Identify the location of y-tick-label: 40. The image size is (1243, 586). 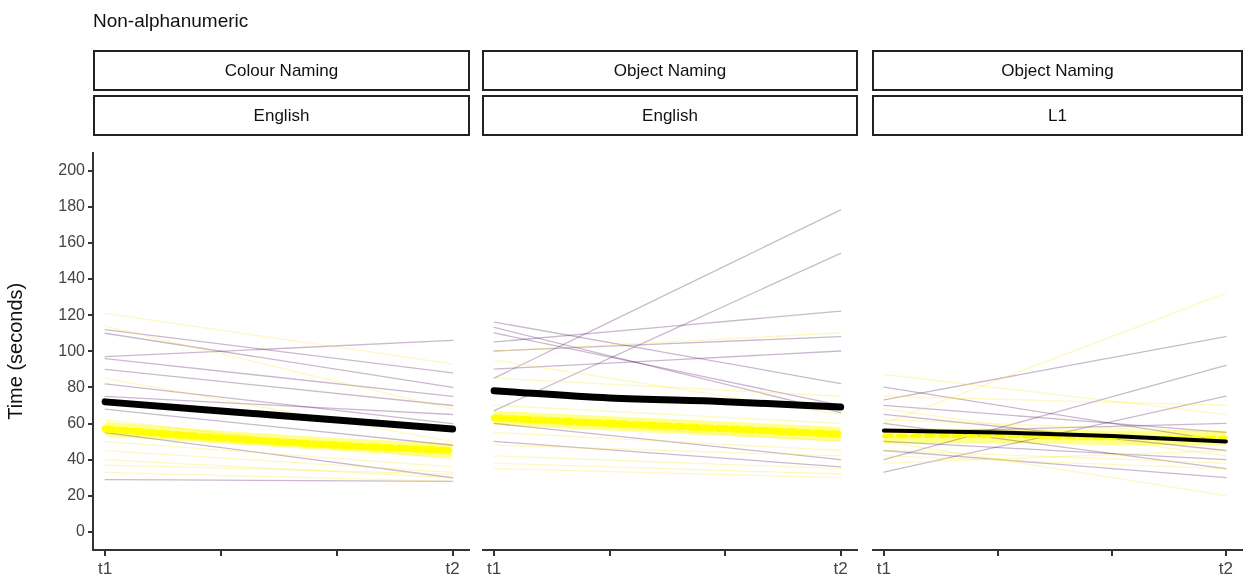
(76, 459).